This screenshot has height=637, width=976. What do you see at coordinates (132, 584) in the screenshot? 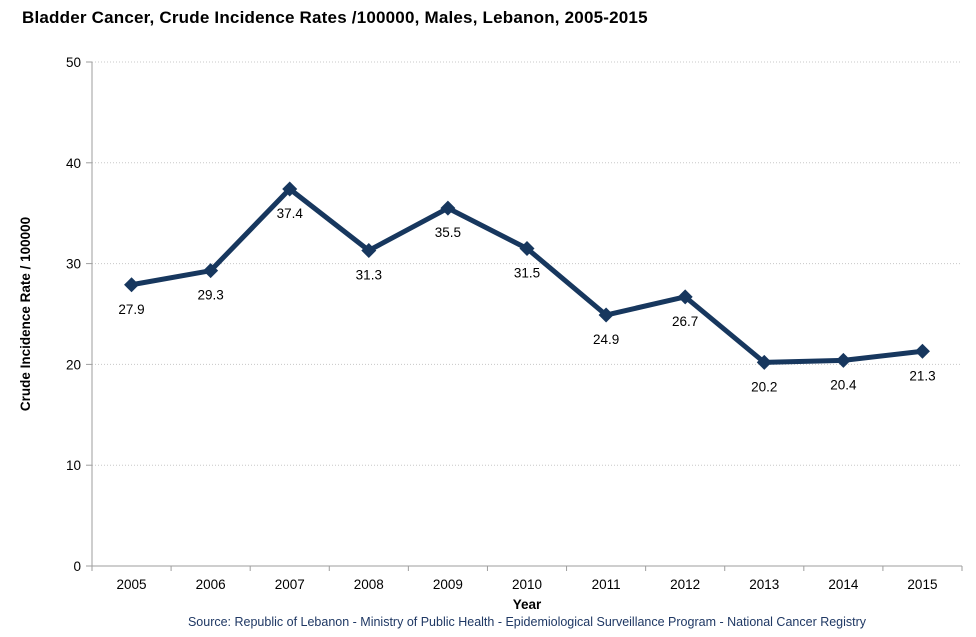
I see `x-tick-label: 2005` at bounding box center [132, 584].